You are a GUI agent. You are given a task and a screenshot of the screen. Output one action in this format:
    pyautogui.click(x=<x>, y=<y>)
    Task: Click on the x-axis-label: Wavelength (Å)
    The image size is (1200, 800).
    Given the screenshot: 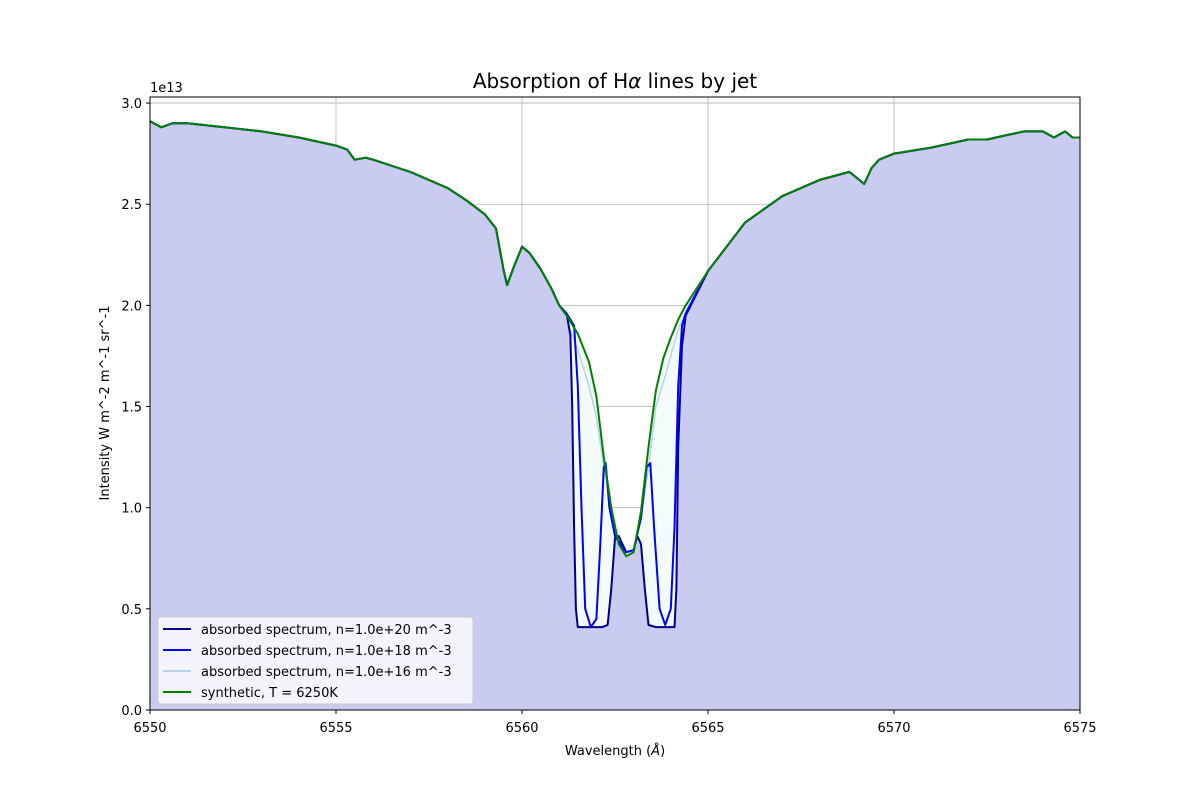 What is the action you would take?
    pyautogui.click(x=615, y=751)
    